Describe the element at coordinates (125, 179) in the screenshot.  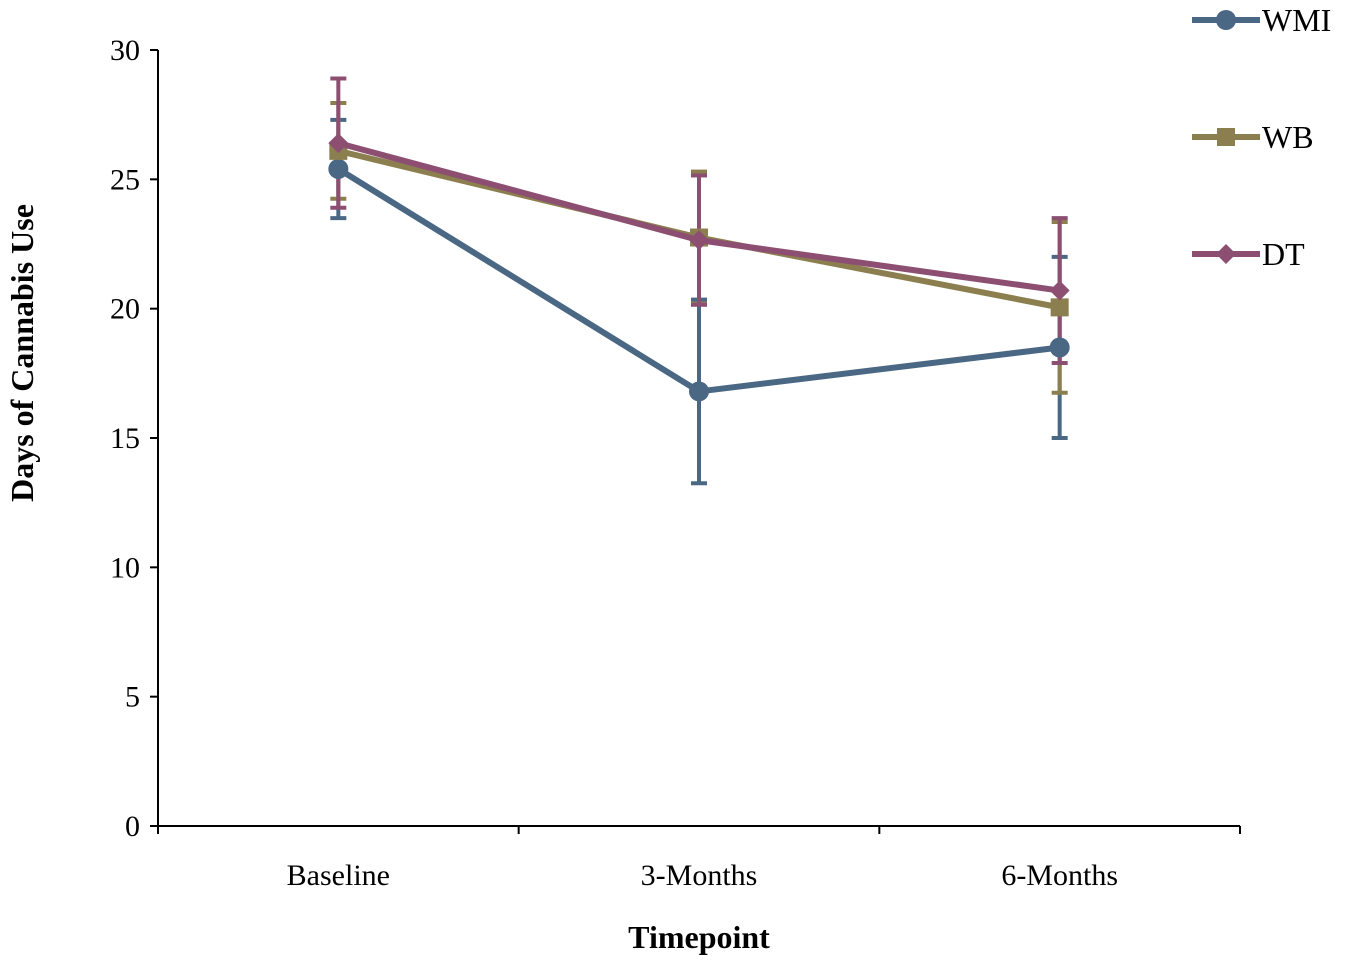
I see `y-tick-label: 25` at that location.